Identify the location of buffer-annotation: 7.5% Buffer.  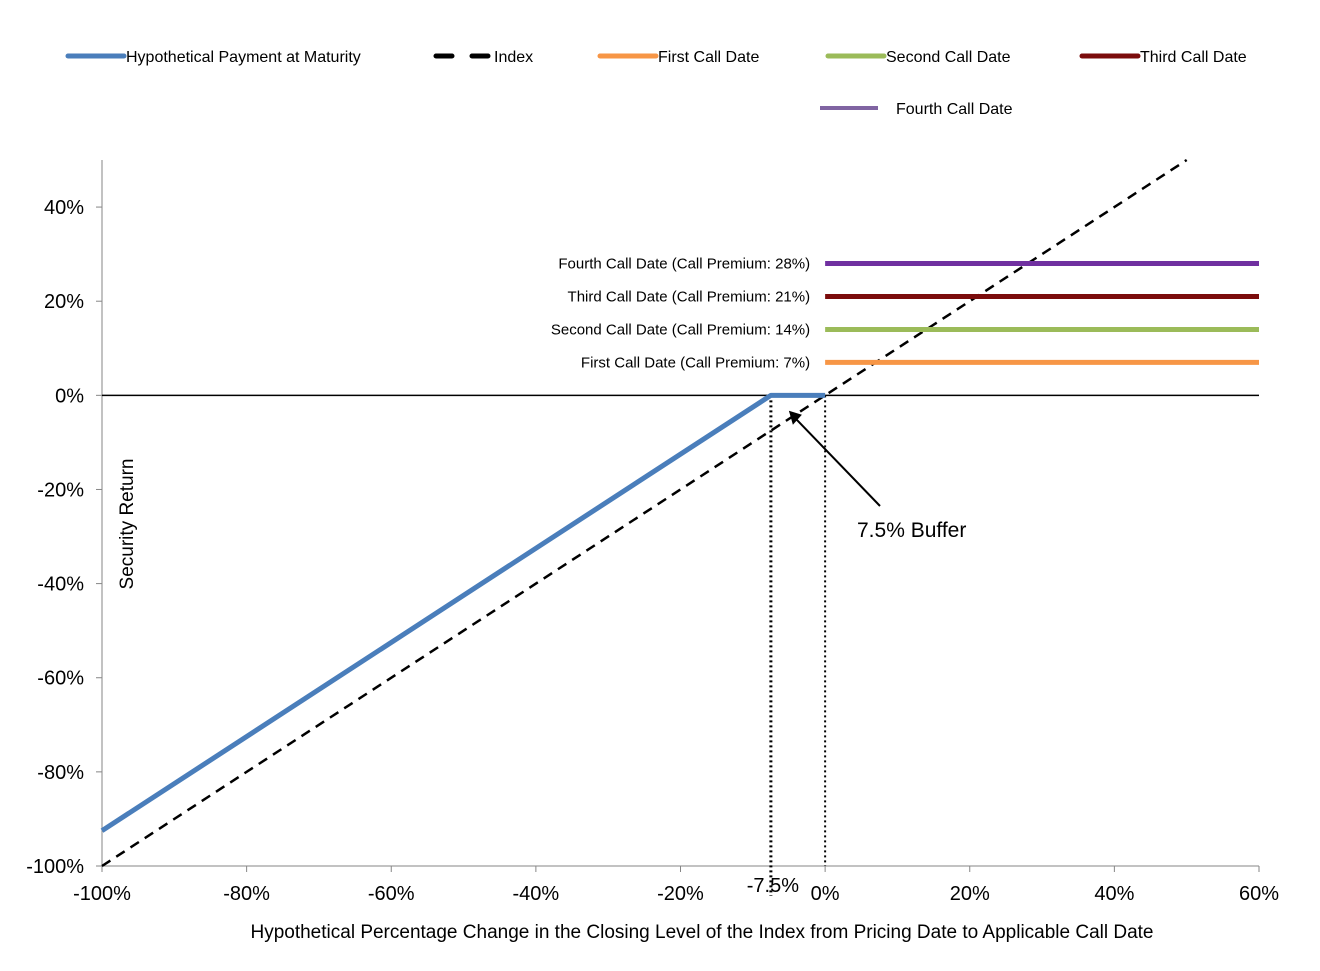
(911, 530).